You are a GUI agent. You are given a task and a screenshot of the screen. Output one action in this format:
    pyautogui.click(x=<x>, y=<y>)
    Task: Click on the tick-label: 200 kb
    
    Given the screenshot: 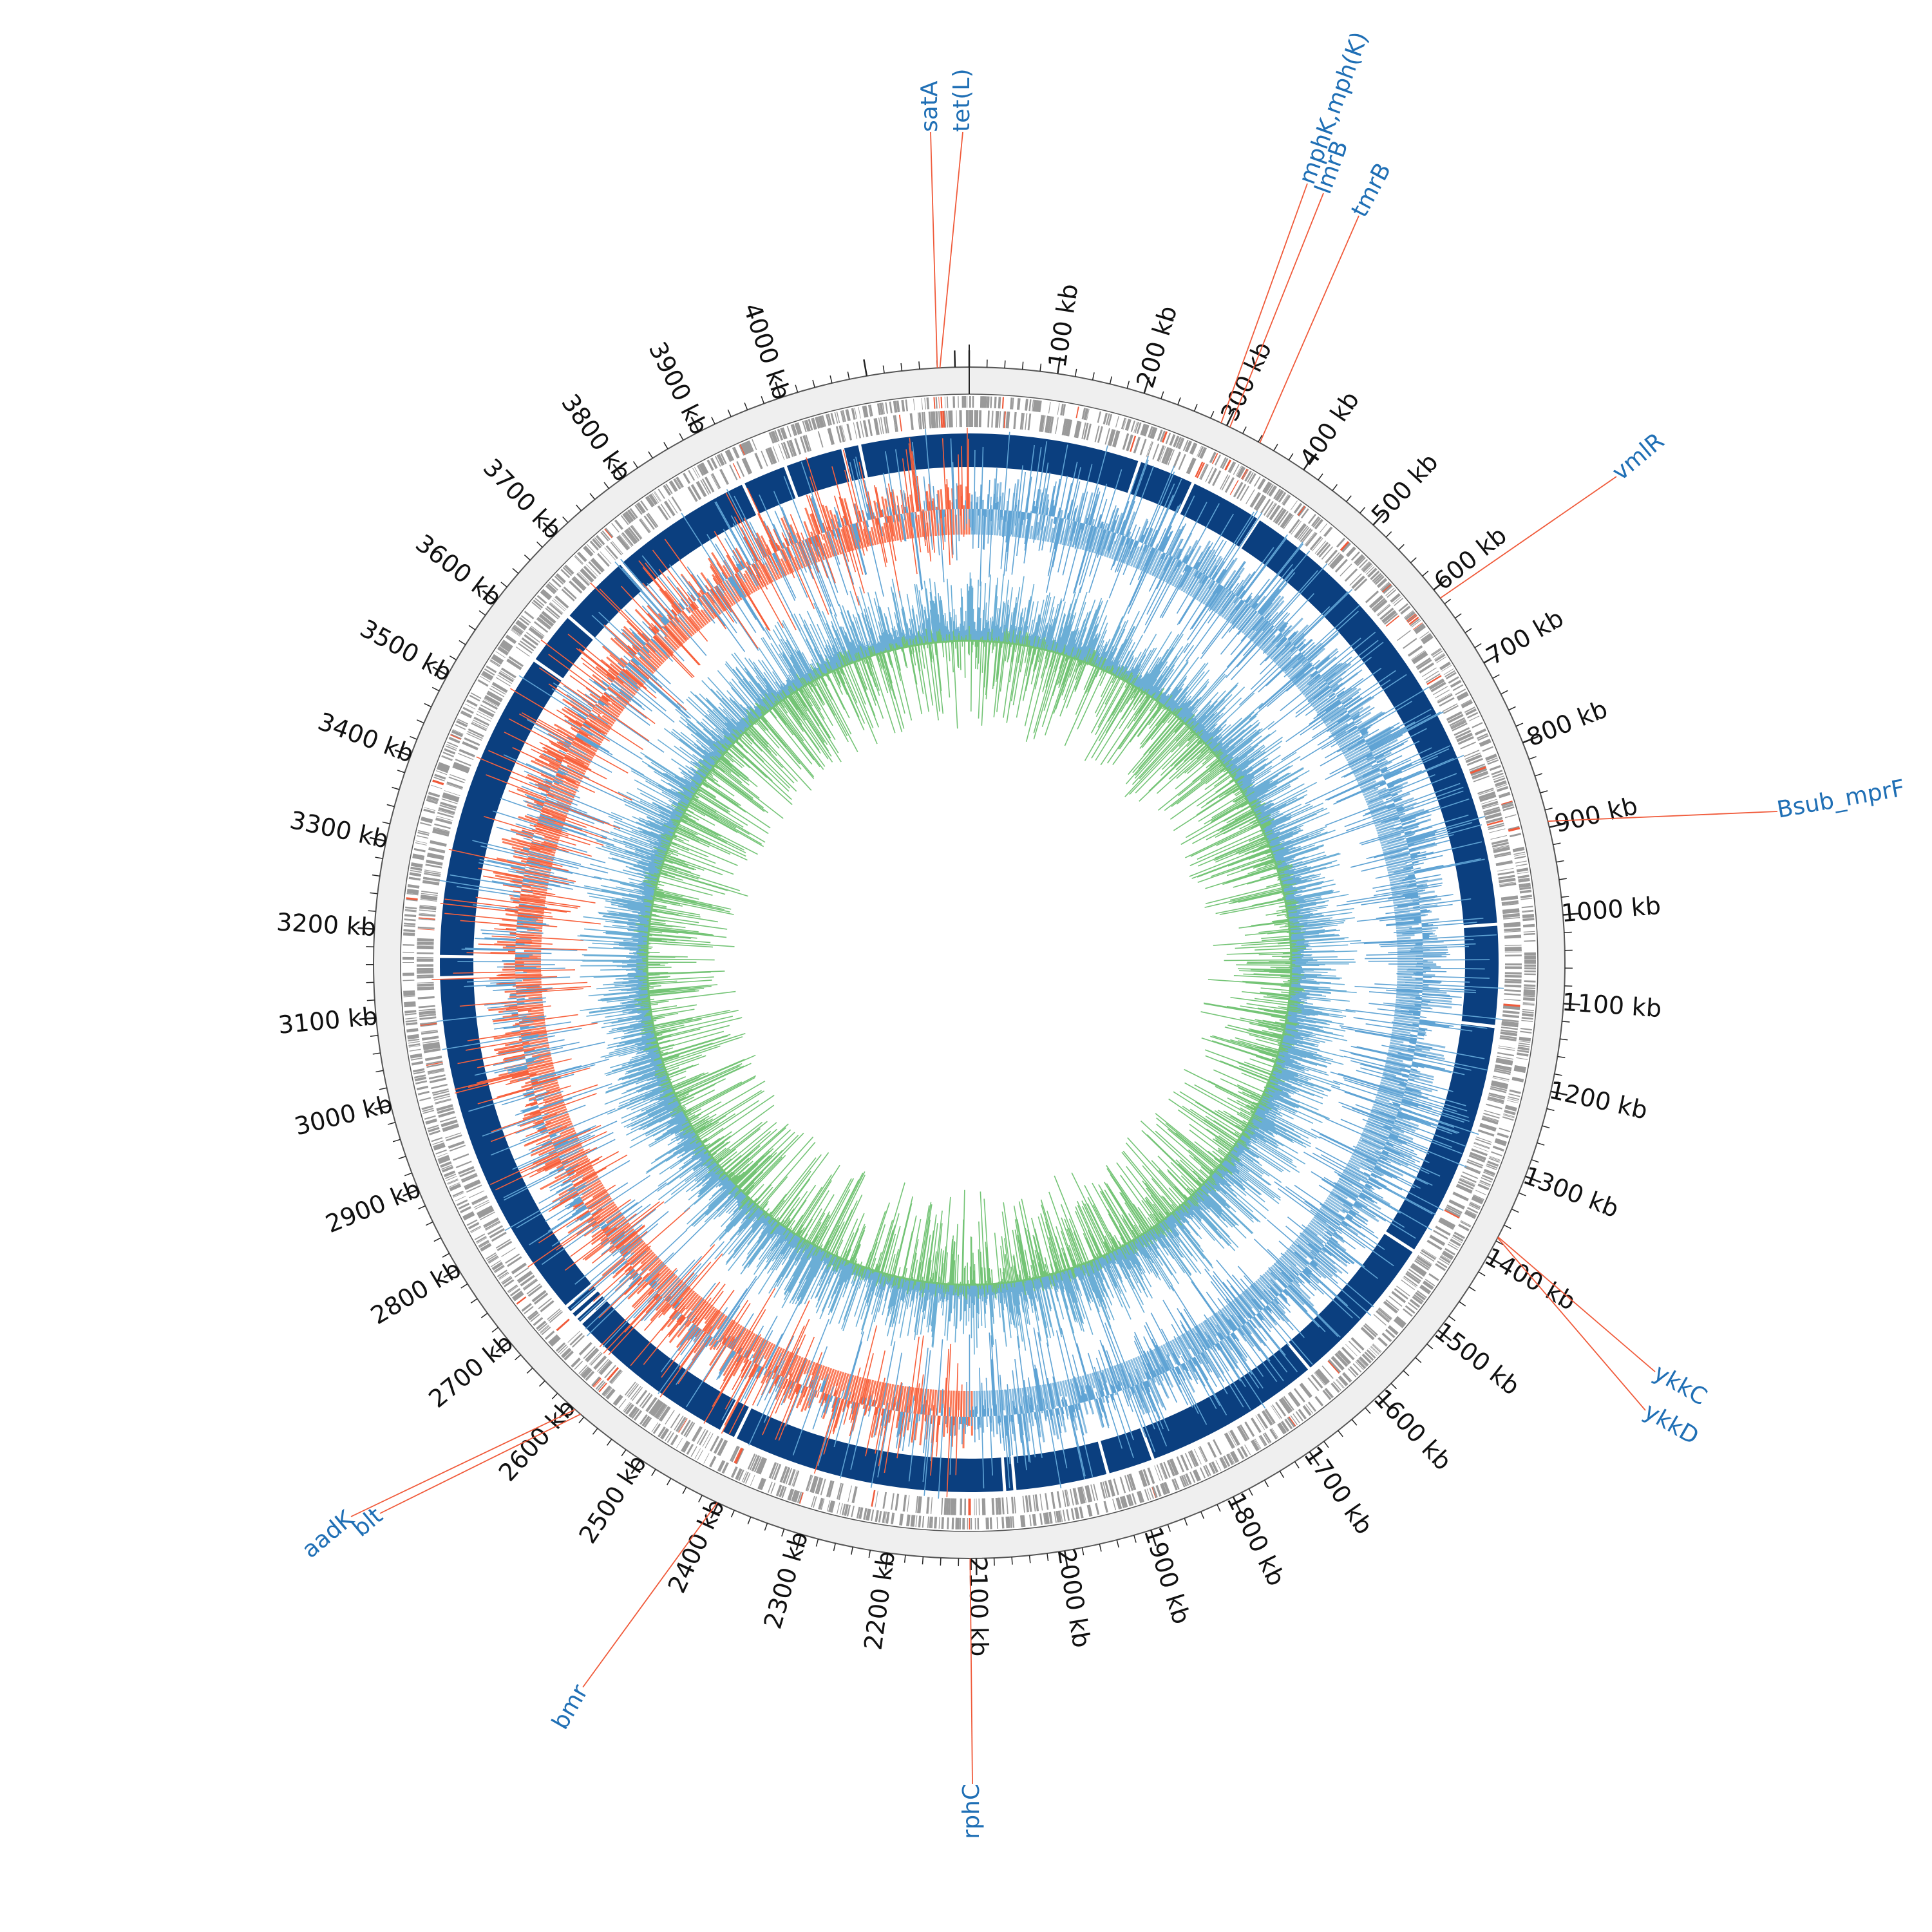 What is the action you would take?
    pyautogui.click(x=1157, y=347)
    